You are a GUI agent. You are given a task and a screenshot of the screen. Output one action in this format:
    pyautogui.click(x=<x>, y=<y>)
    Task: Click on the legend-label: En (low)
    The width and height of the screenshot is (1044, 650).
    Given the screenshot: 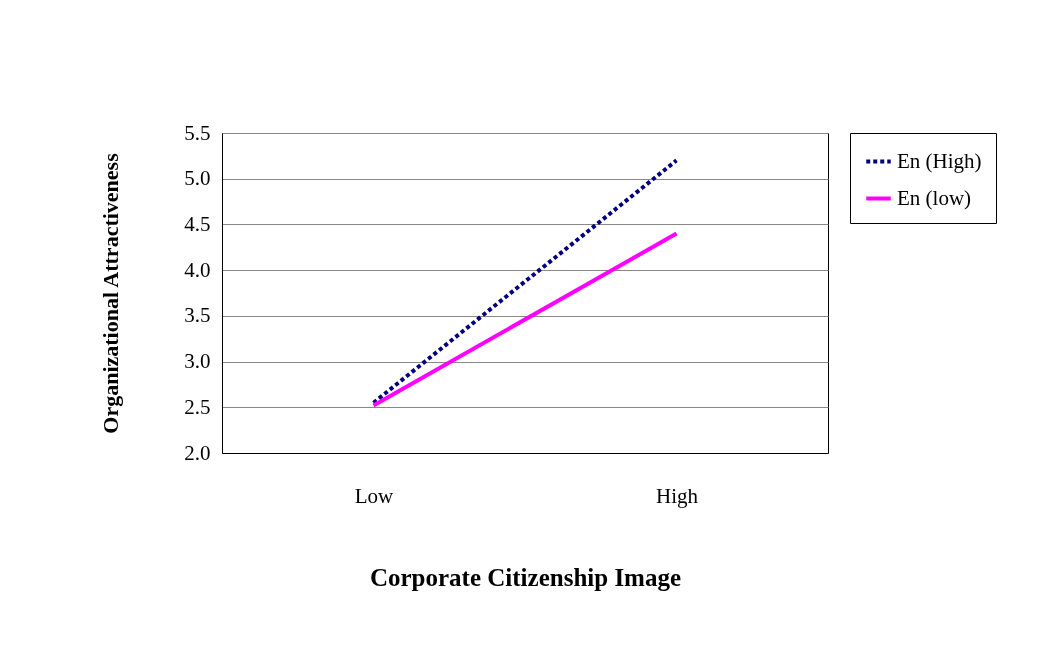 What is the action you would take?
    pyautogui.click(x=934, y=197)
    